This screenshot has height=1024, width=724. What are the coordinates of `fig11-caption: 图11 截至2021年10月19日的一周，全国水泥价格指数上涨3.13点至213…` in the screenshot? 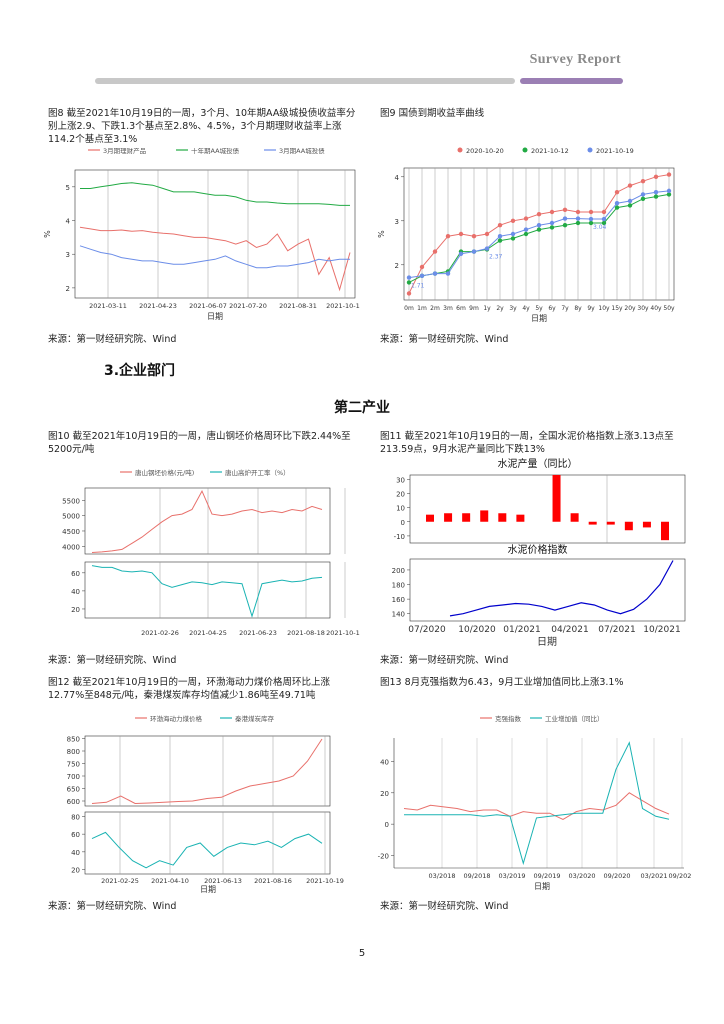 It's located at (527, 443).